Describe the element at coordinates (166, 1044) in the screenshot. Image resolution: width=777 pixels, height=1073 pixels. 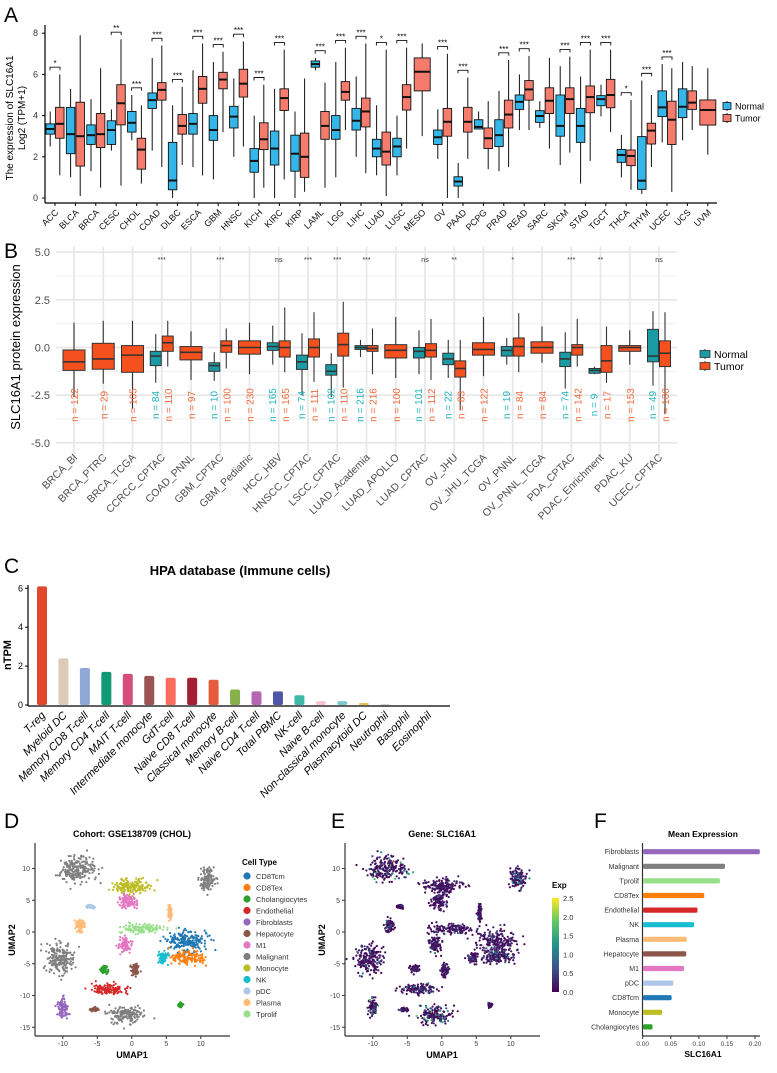
I see `x-tick-label: 5` at that location.